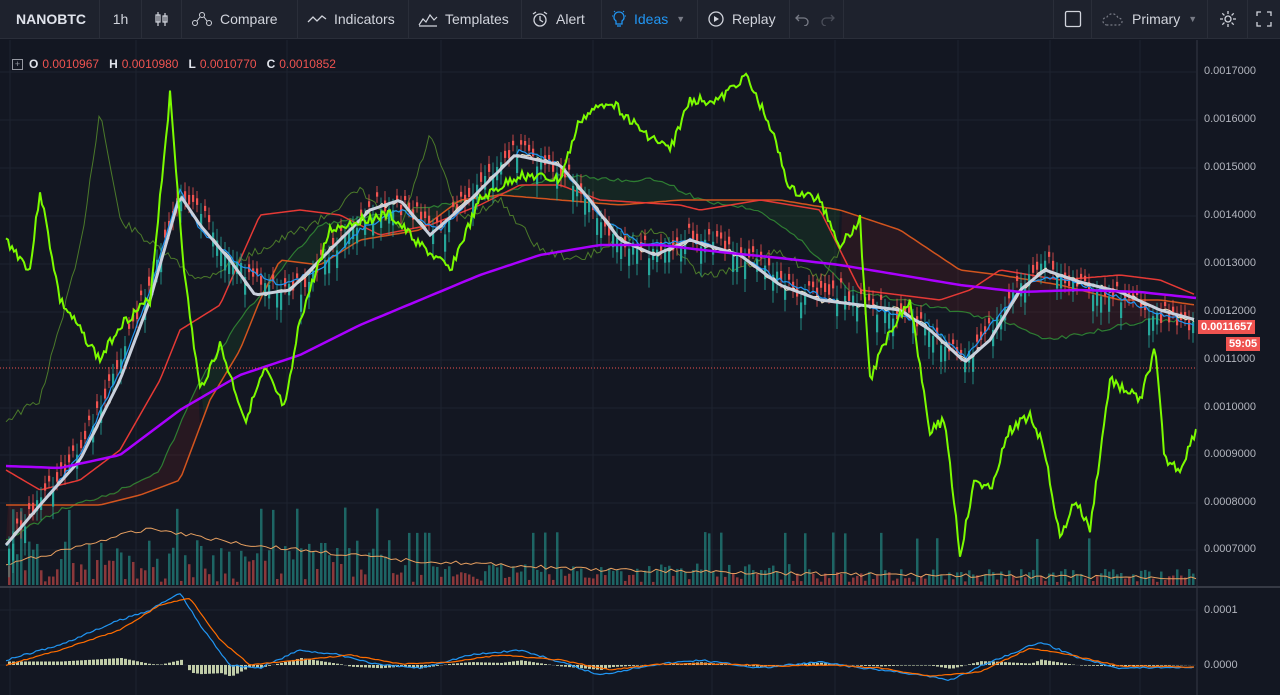  Describe the element at coordinates (1228, 19) in the screenshot. I see `settings-button` at that location.